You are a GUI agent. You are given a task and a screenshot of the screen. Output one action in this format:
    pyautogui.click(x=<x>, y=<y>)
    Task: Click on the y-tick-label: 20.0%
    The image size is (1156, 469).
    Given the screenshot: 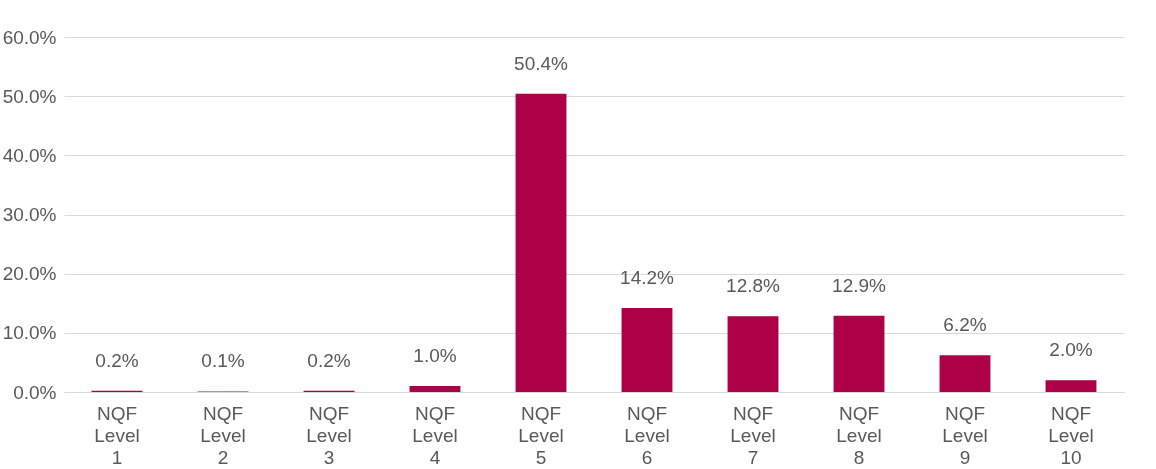 What is the action you would take?
    pyautogui.click(x=29, y=274)
    